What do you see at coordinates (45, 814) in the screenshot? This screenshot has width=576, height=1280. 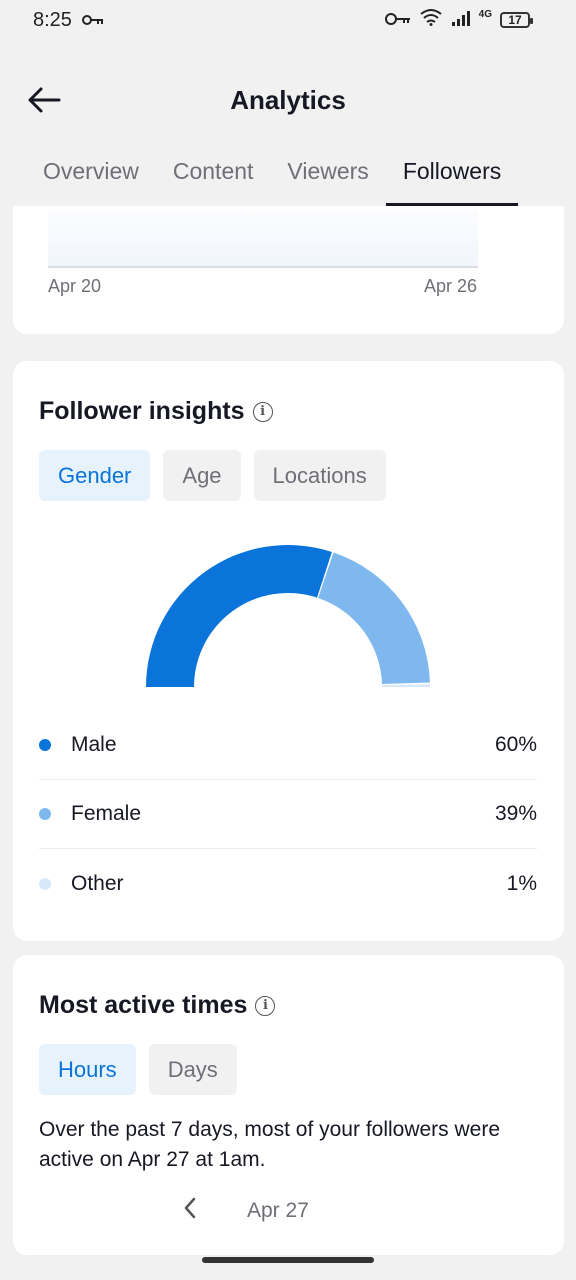 I see `legend-dot-female` at bounding box center [45, 814].